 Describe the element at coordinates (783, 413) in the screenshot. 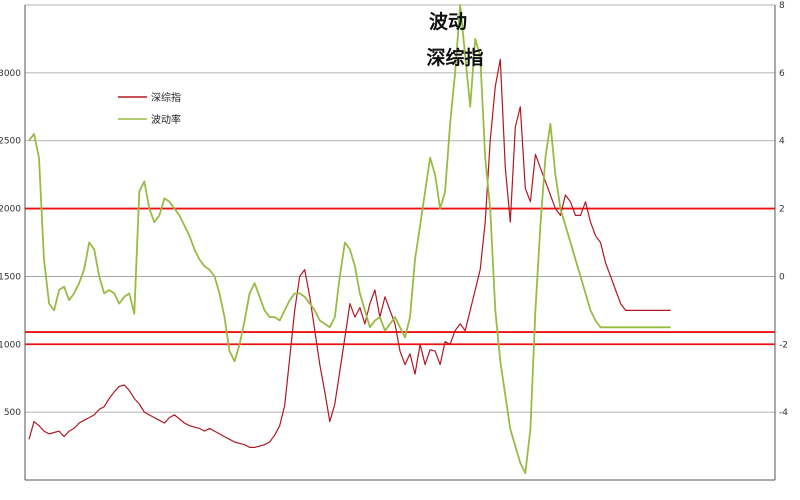

I see `right-tick-label-0: -4` at that location.